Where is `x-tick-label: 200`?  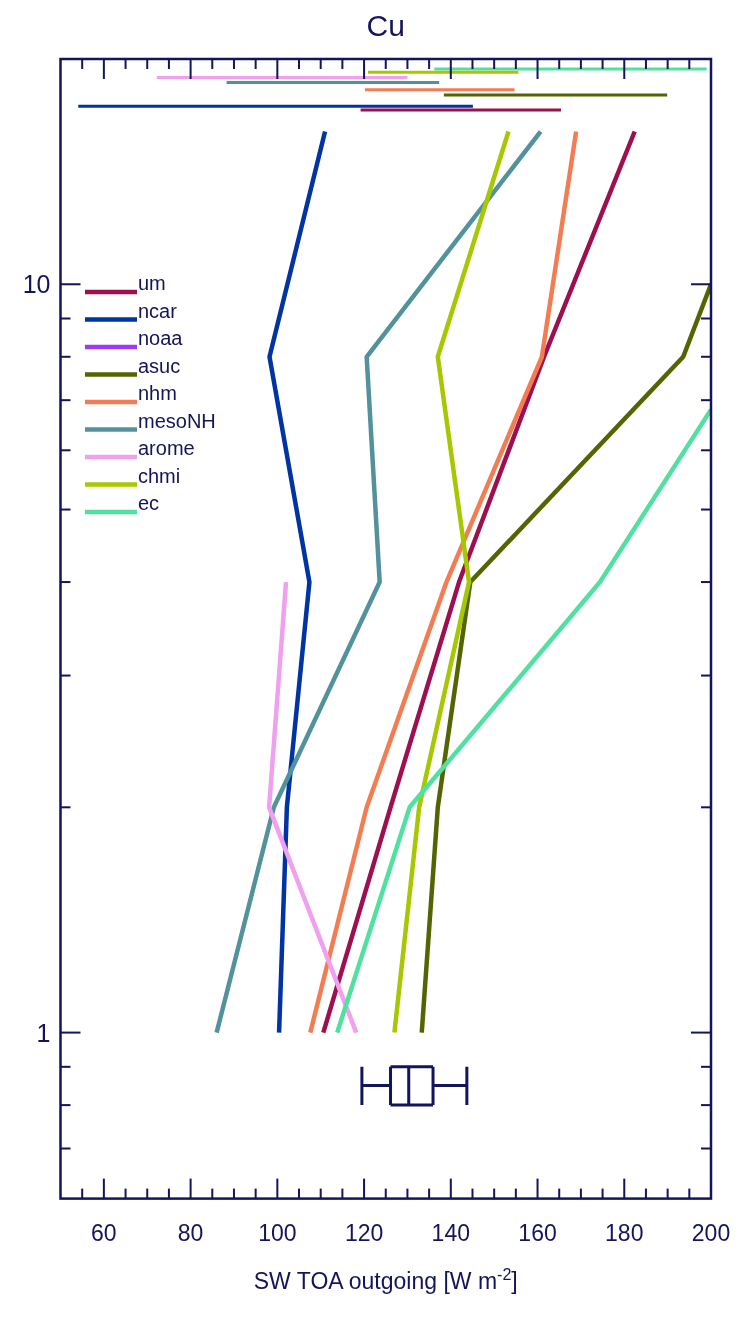 x-tick-label: 200 is located at coordinates (711, 1232).